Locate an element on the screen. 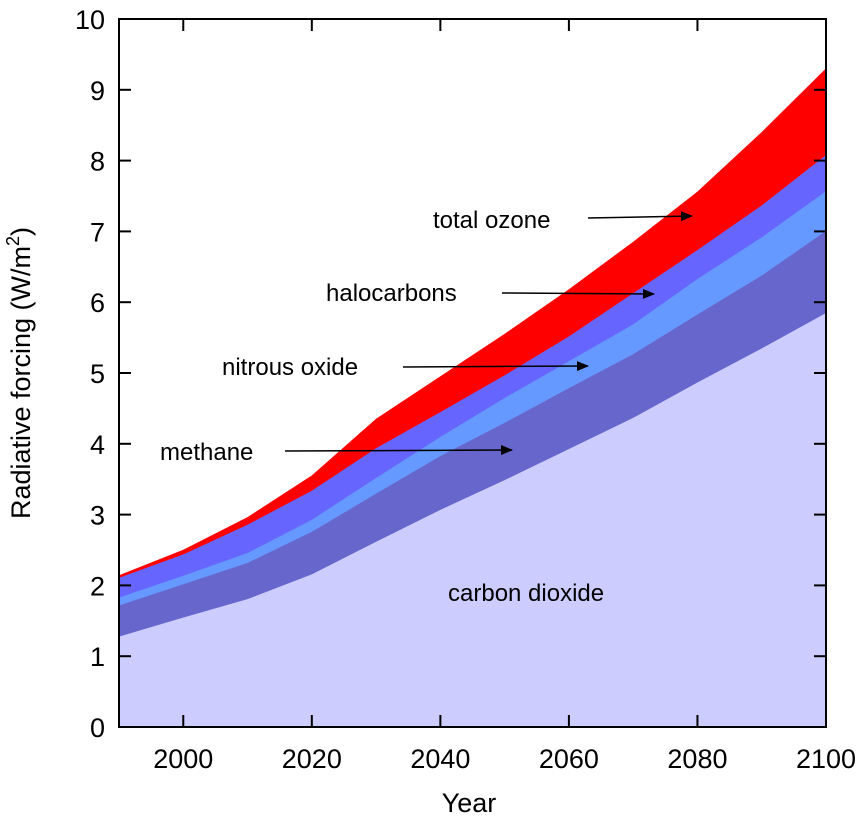  y-tick-label: 1 is located at coordinates (97, 657).